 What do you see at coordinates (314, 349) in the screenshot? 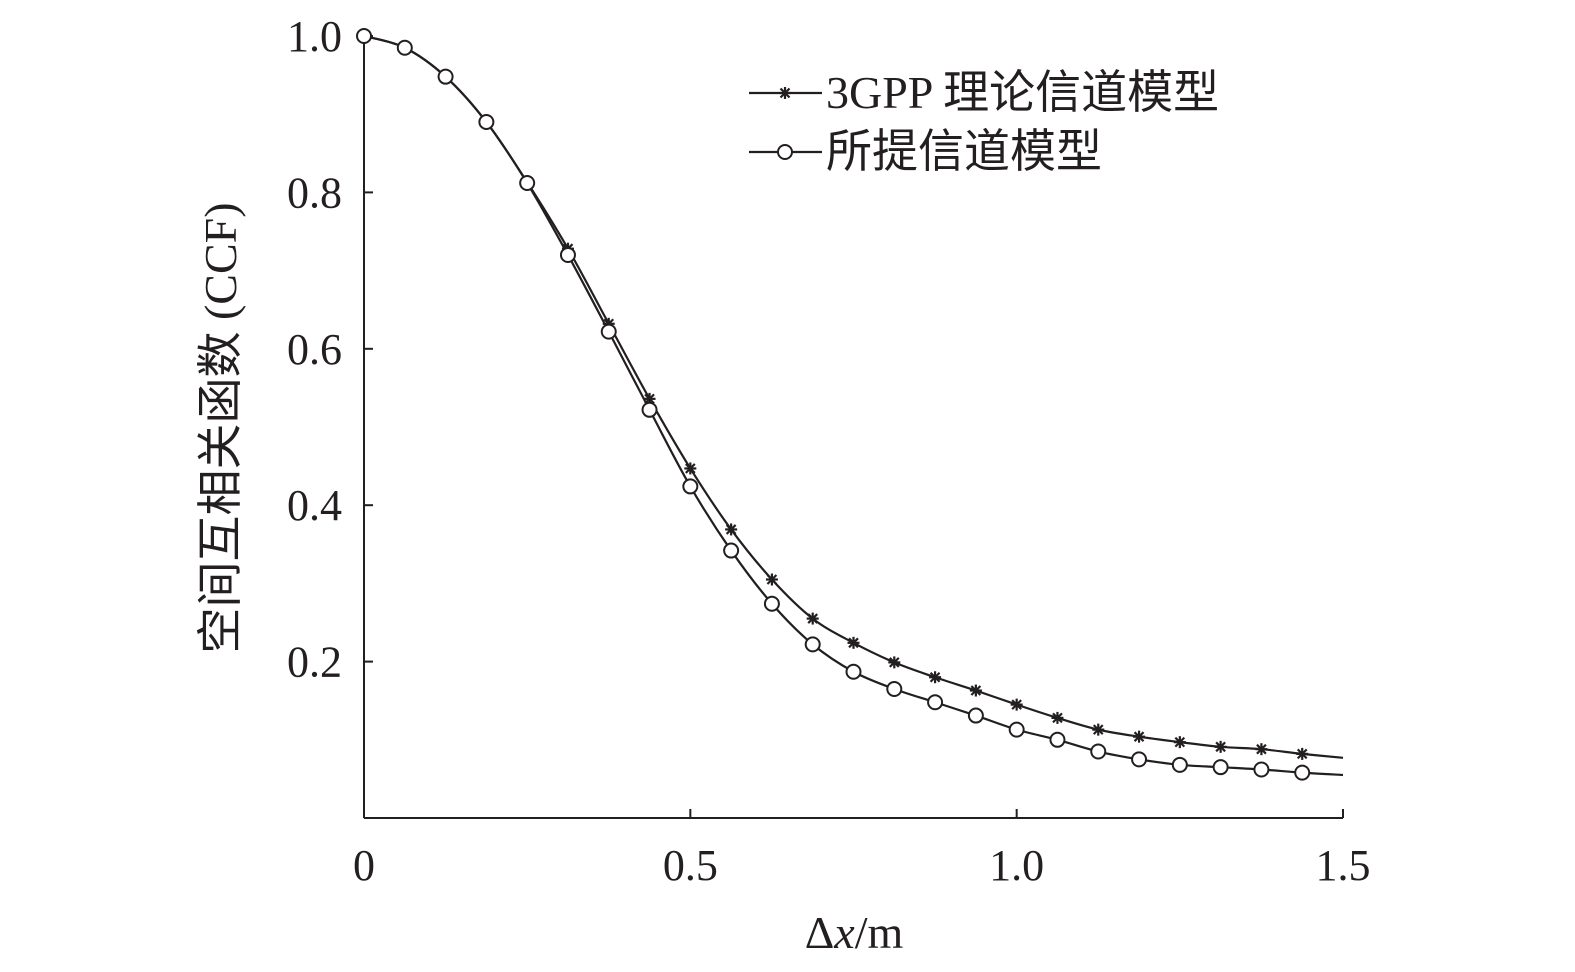
I see `y-tick-label: 0.6` at bounding box center [314, 349].